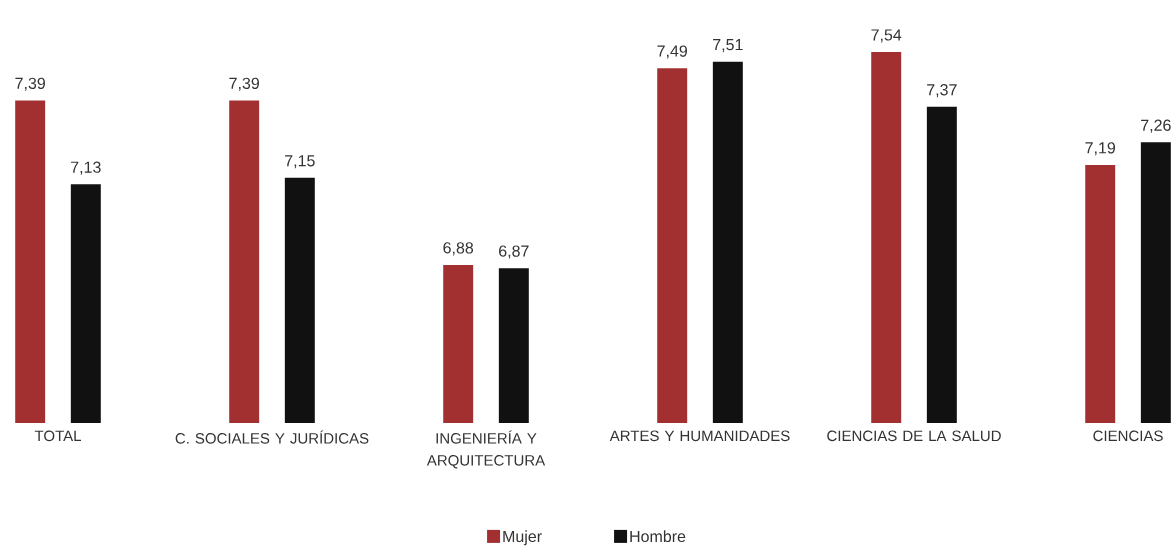 Image resolution: width=1175 pixels, height=547 pixels. I want to click on data-label: 7,13, so click(86, 168).